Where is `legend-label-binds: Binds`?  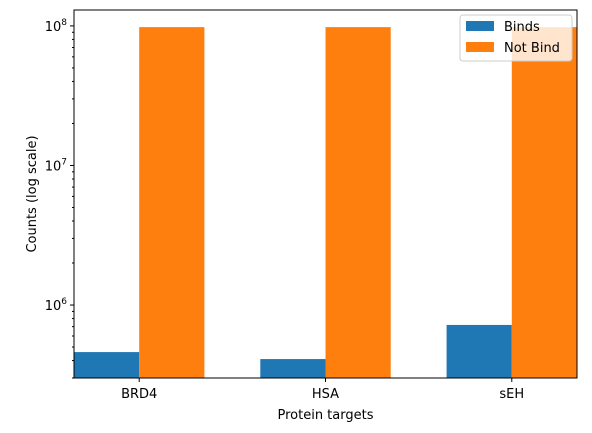
legend-label-binds: Binds is located at coordinates (522, 27).